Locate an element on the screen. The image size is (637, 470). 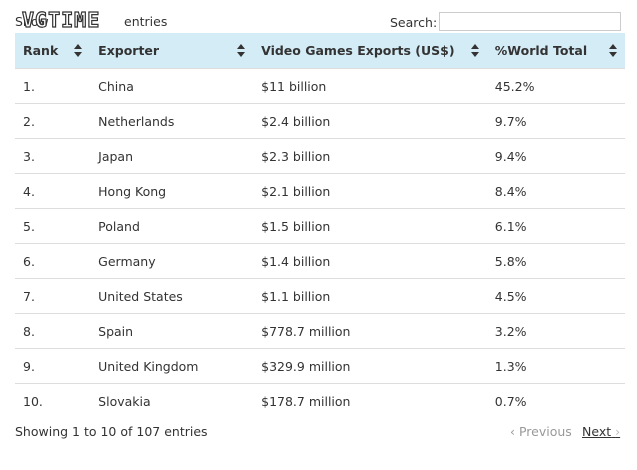
table-row: 6. Germany $1.4 billion 5.8% is located at coordinates (320, 261).